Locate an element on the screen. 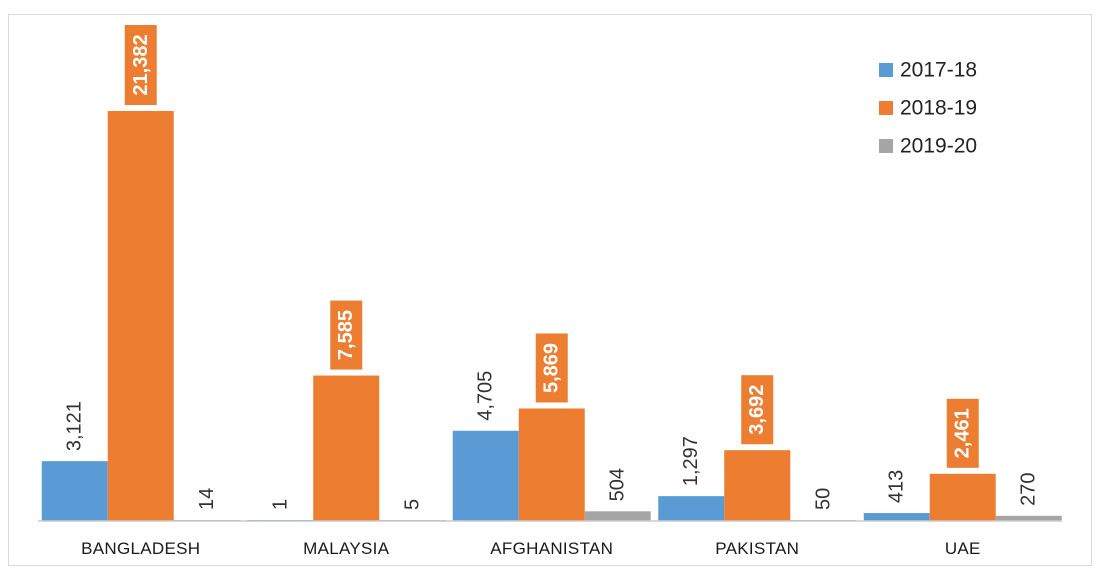 The image size is (1100, 581). data-label-afghanistan-2018-19: 5,869 is located at coordinates (552, 368).